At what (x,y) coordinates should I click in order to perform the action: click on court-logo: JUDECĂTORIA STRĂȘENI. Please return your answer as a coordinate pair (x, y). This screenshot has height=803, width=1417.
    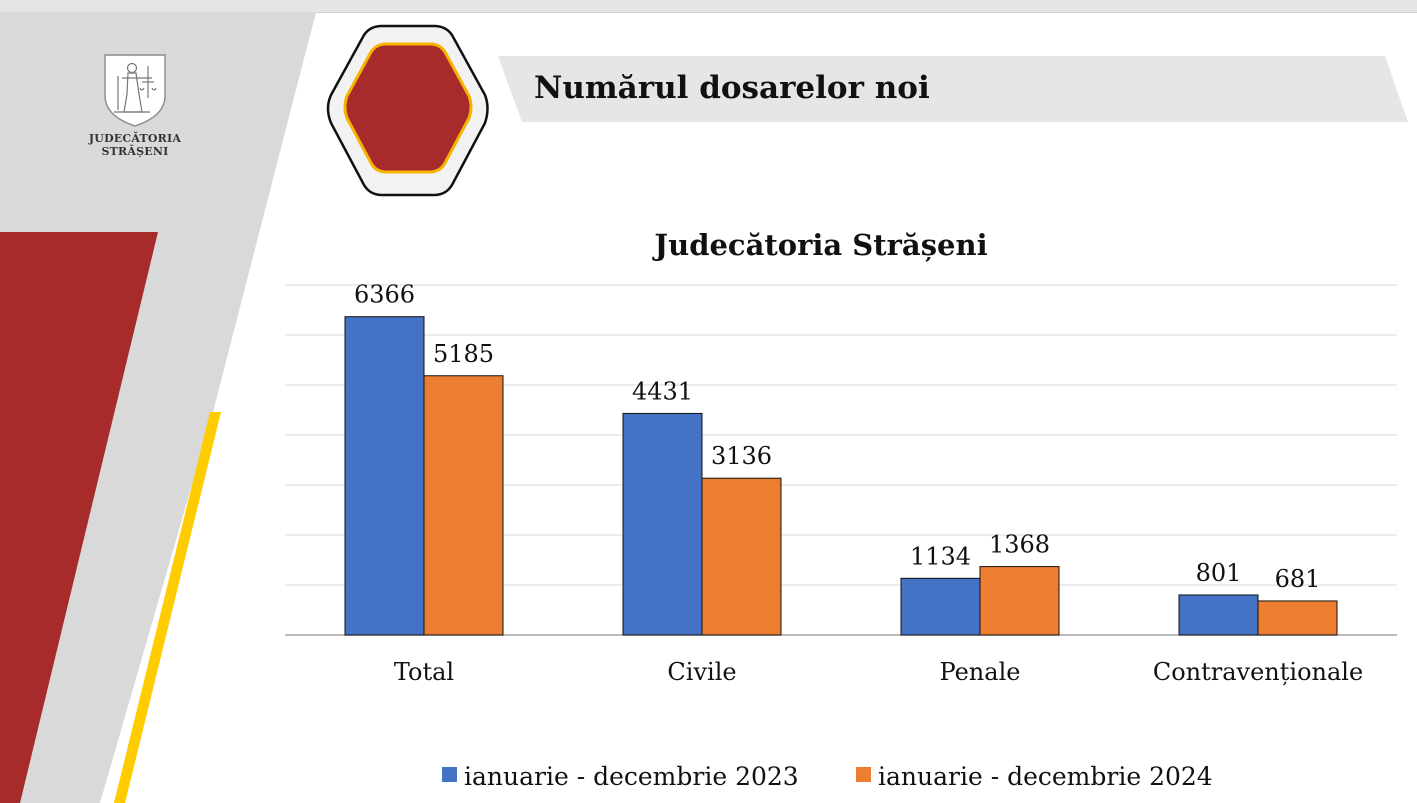
    Looking at the image, I should click on (135, 105).